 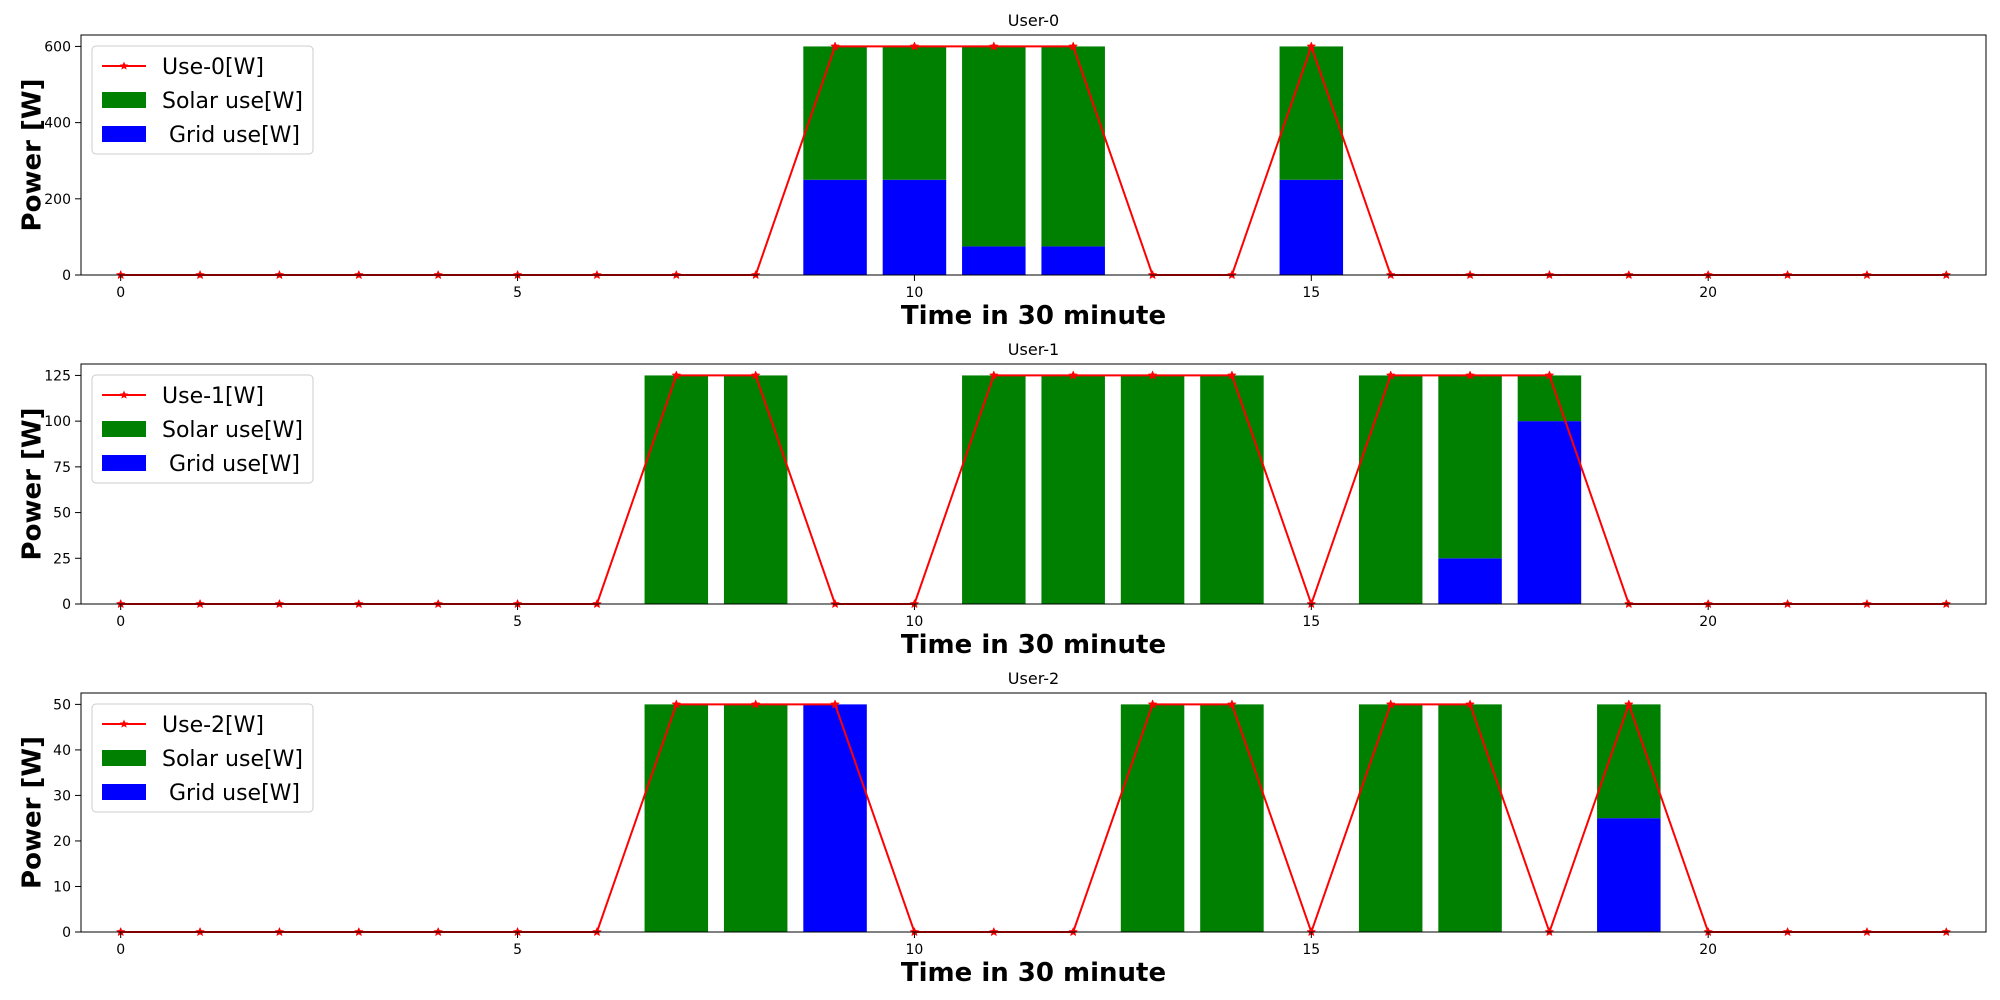 What do you see at coordinates (213, 67) in the screenshot?
I see `legend-label-use: Use-0[W]` at bounding box center [213, 67].